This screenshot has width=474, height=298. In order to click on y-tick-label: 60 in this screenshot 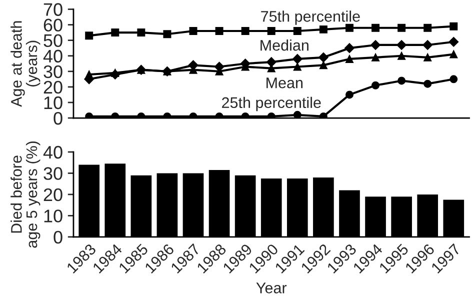, I will do `click(53, 25)`.